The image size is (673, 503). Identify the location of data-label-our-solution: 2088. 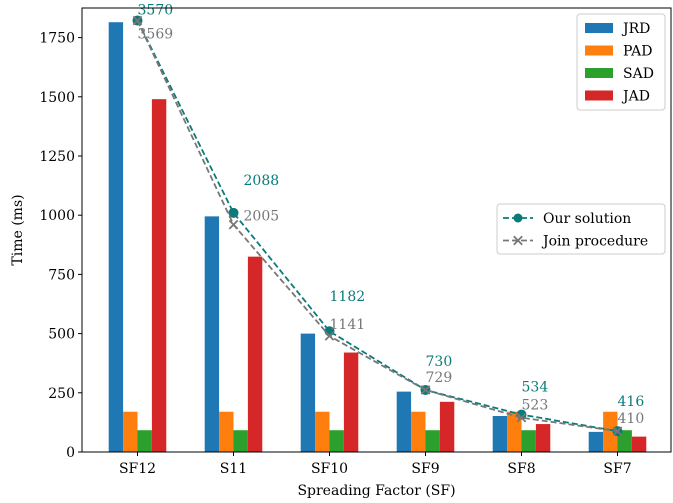
(262, 181).